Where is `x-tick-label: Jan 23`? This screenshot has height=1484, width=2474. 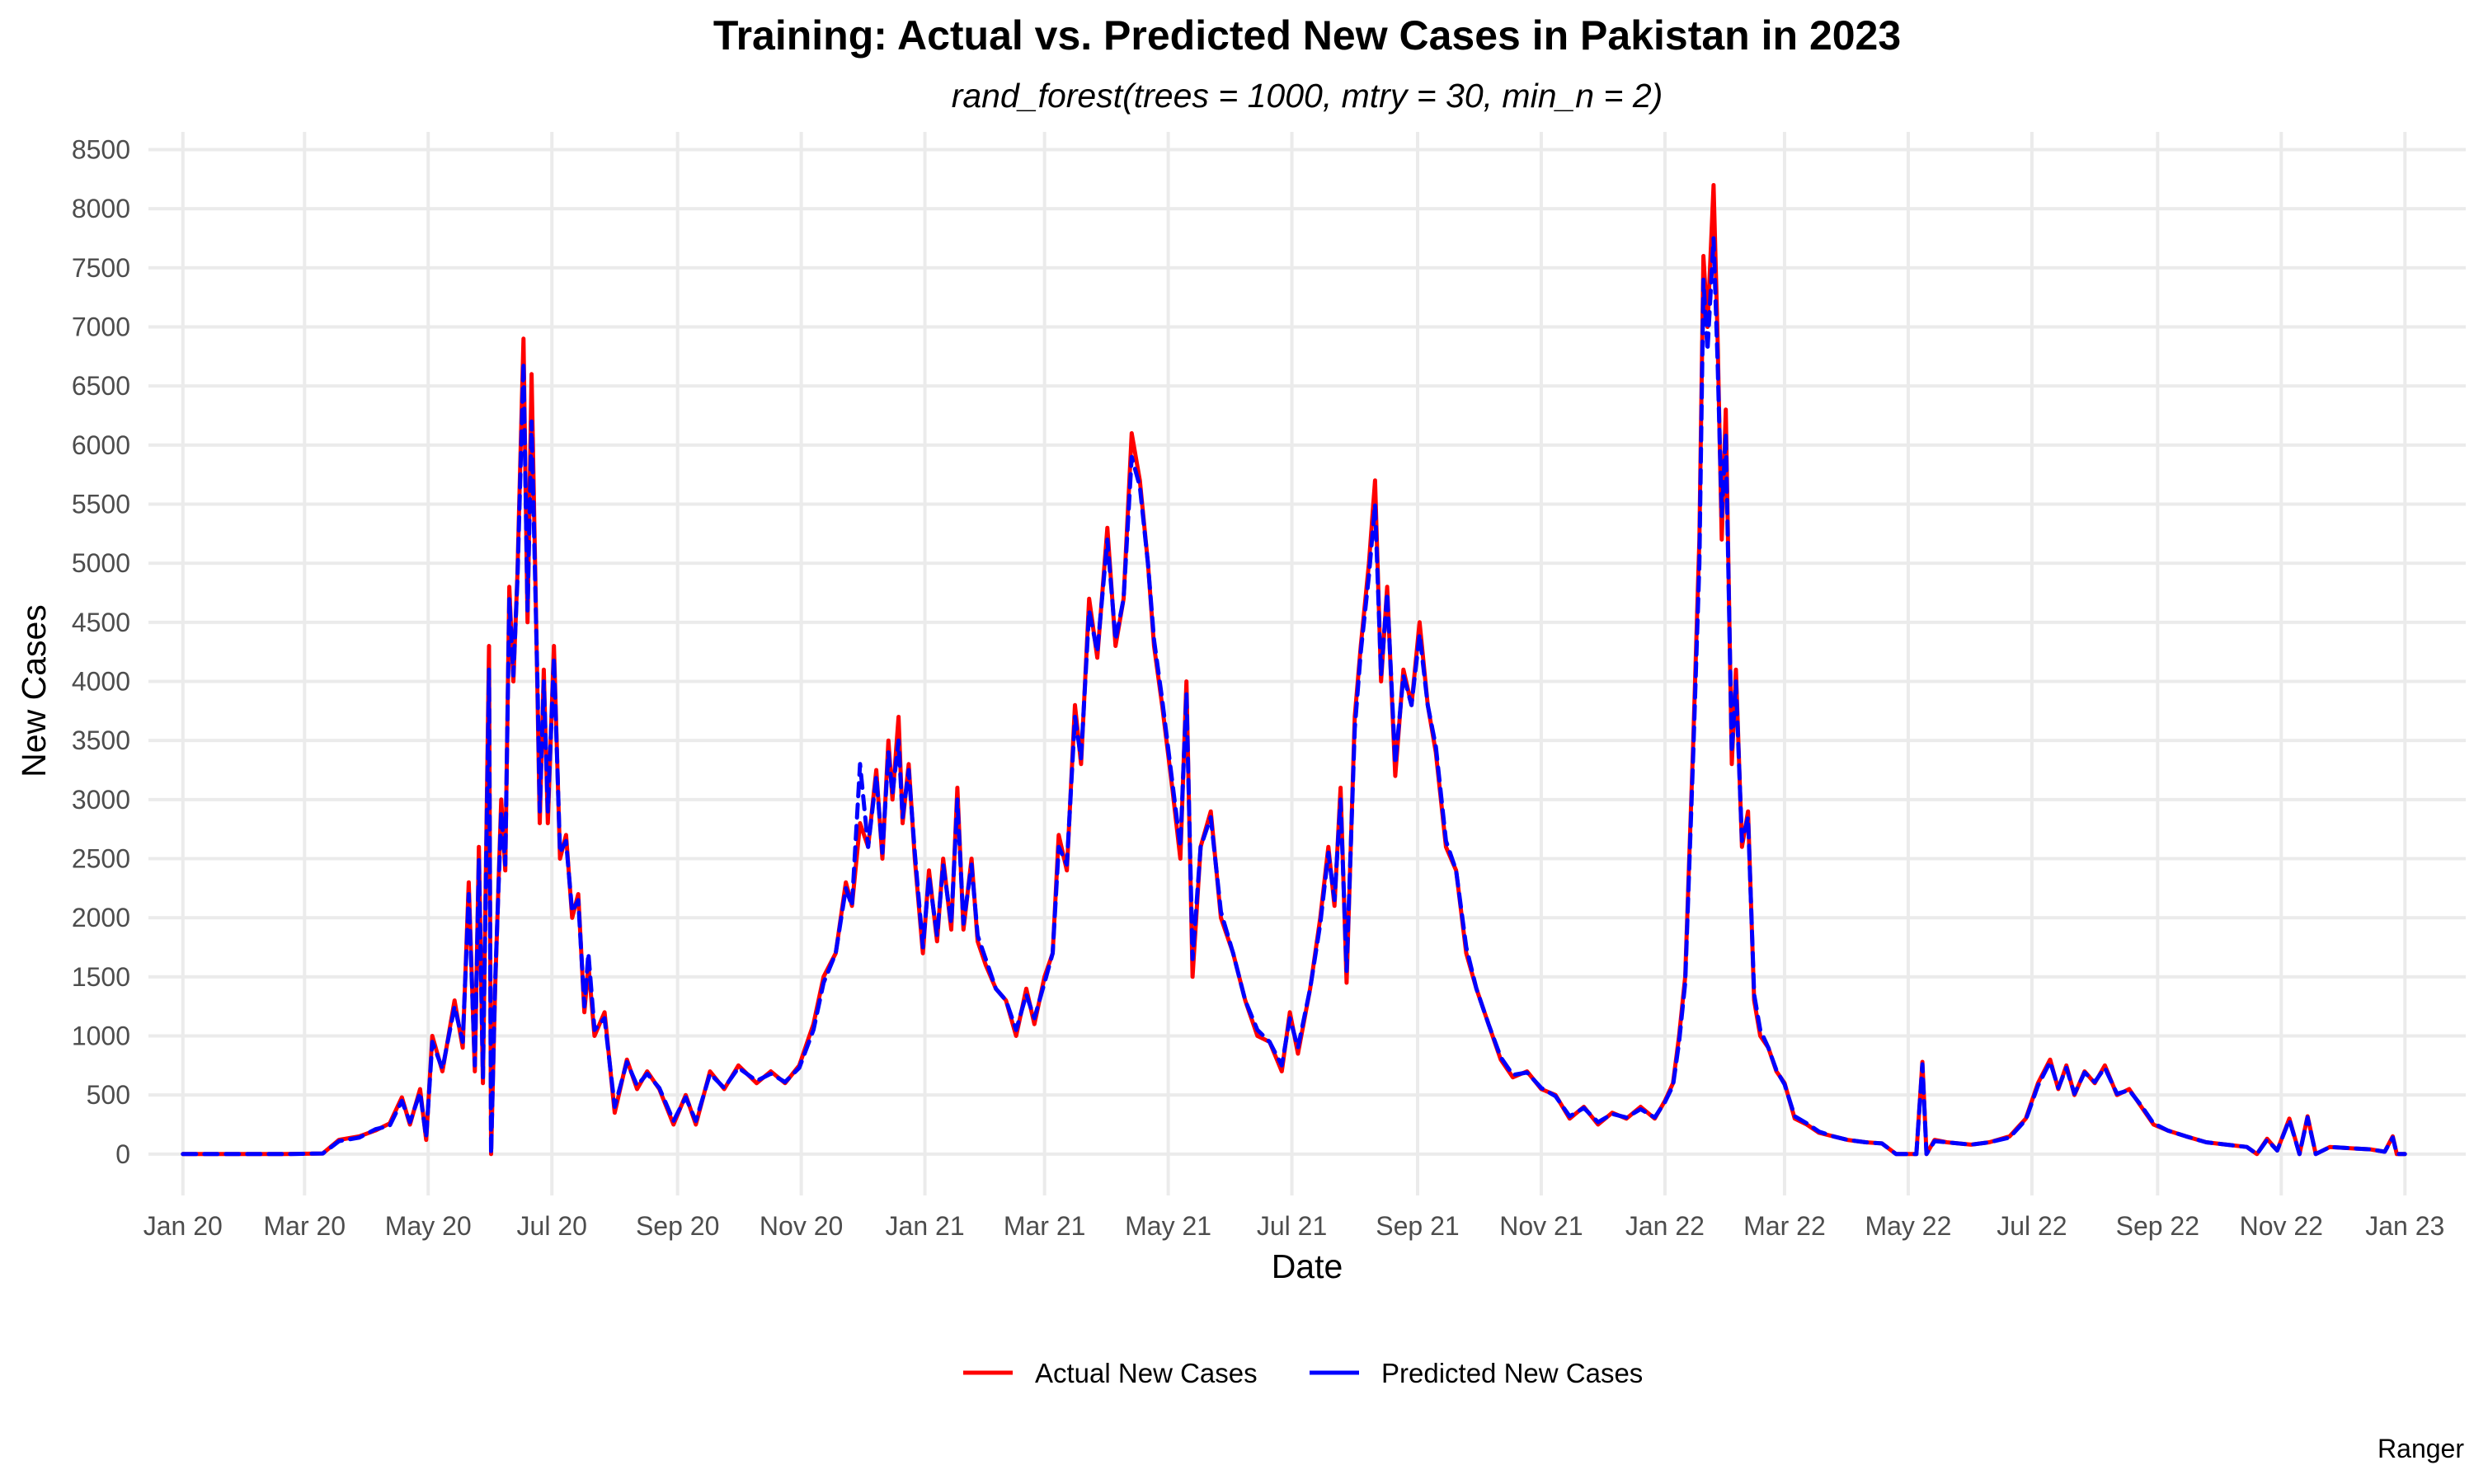 x-tick-label: Jan 23 is located at coordinates (2404, 1226).